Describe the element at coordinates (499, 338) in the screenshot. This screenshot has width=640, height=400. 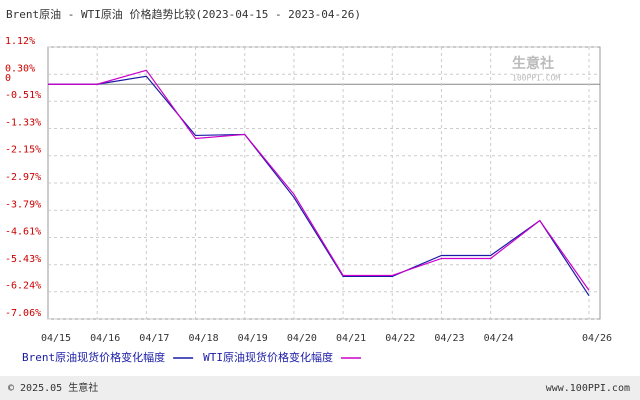
I see `x-tick-label: 04/24` at that location.